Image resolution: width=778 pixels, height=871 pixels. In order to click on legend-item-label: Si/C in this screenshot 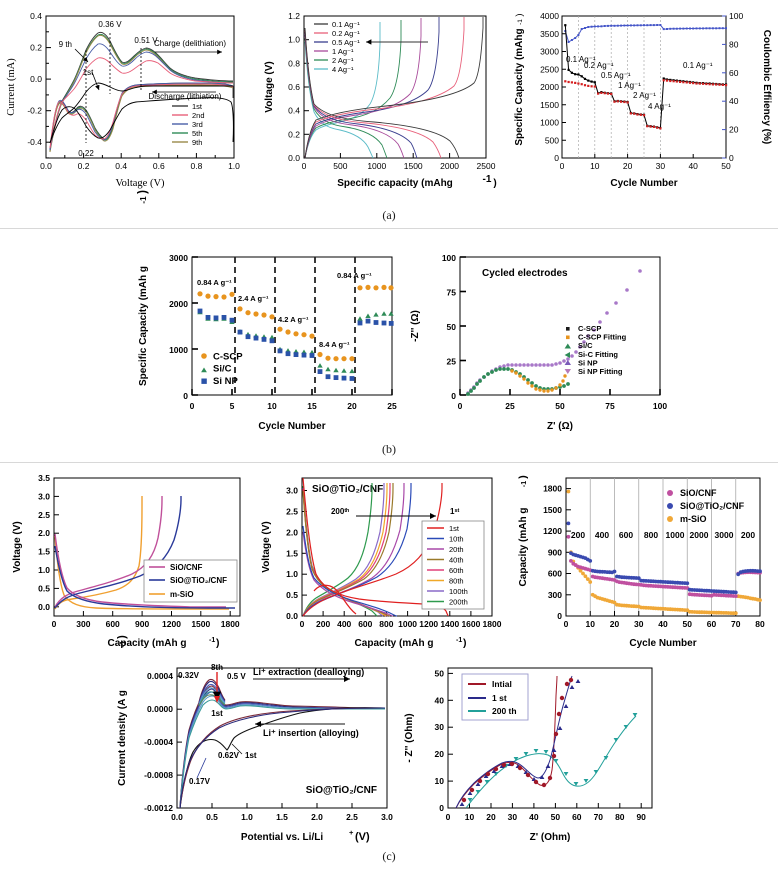, I will do `click(222, 369)`.